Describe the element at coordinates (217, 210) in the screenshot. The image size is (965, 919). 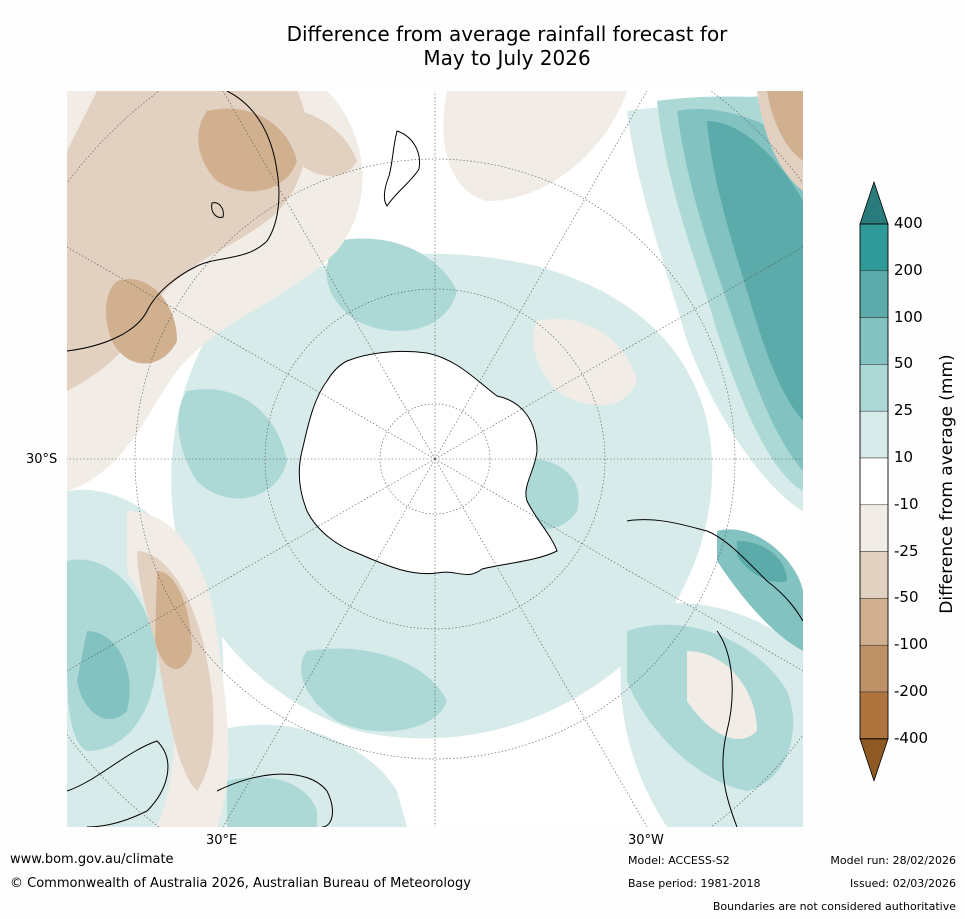
I see `tasmania-outline` at that location.